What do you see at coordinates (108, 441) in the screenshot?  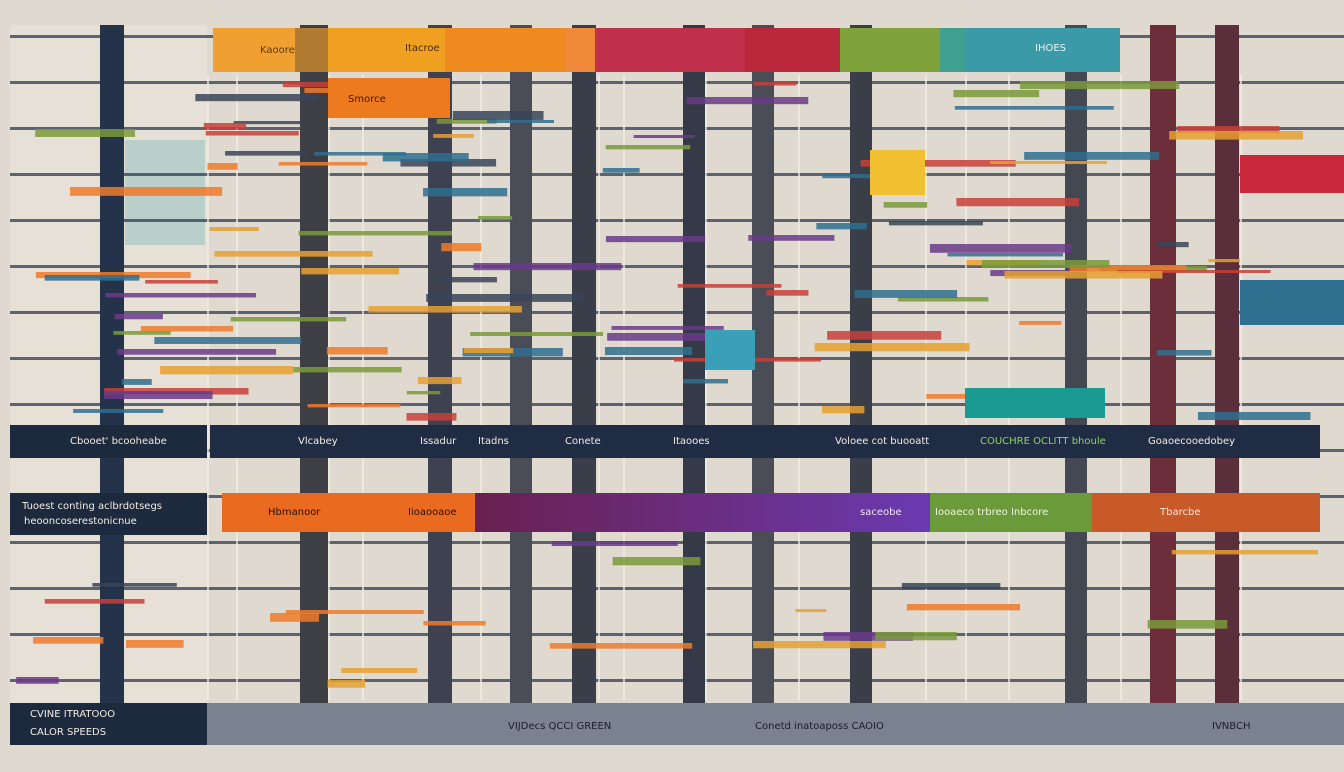 I see `toolbar-left` at bounding box center [108, 441].